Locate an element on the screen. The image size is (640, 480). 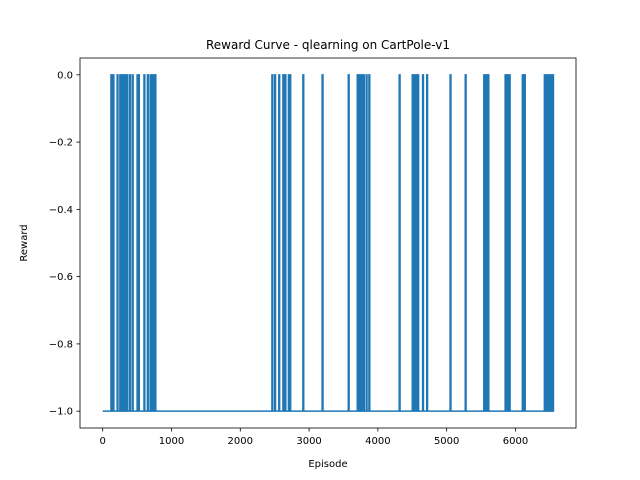
y-tick-label: −0.6 is located at coordinates (61, 277).